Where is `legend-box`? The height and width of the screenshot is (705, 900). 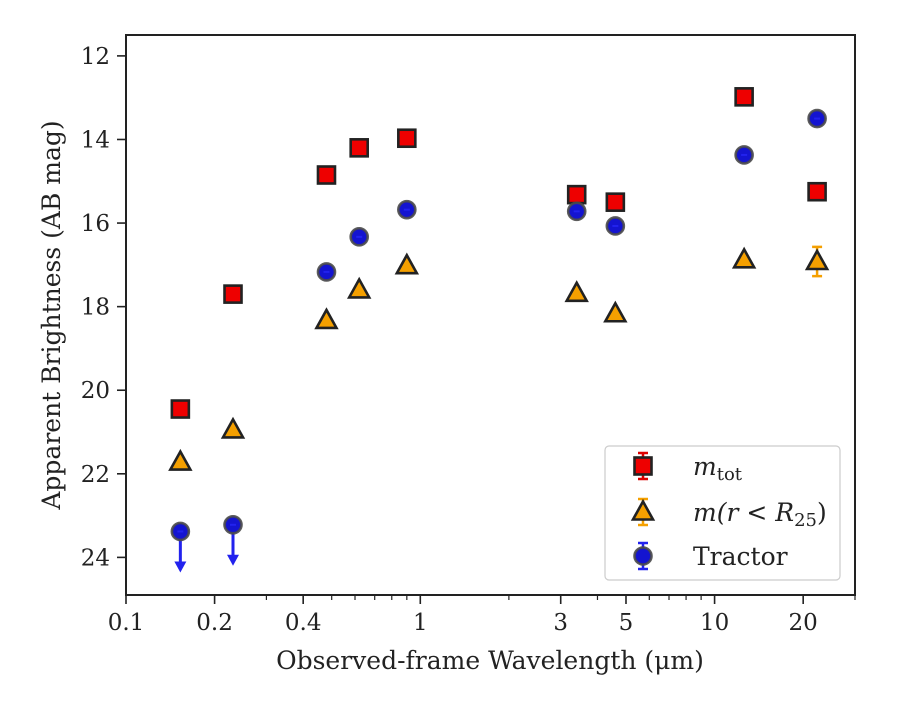 legend-box is located at coordinates (722, 513).